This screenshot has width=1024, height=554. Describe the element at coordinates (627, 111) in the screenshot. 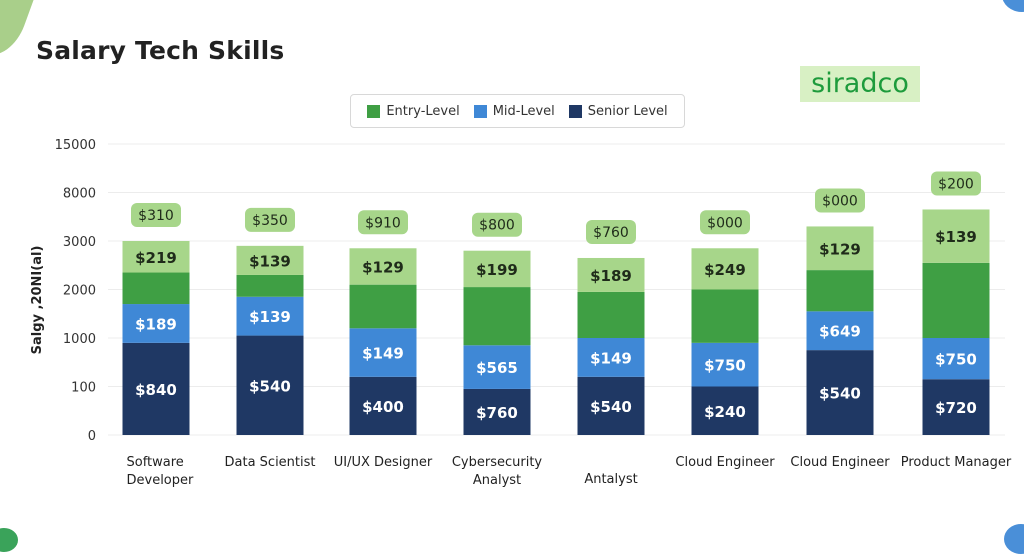

I see `legend-label: Senior Level` at that location.